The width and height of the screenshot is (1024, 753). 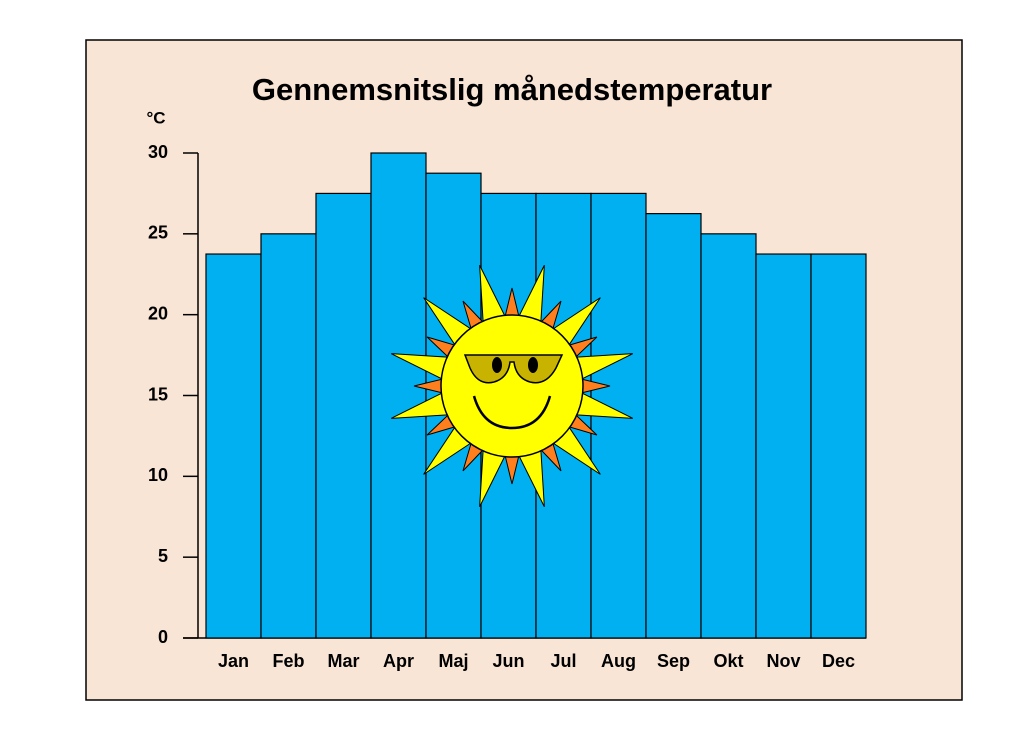 I want to click on eye-left, so click(x=497, y=365).